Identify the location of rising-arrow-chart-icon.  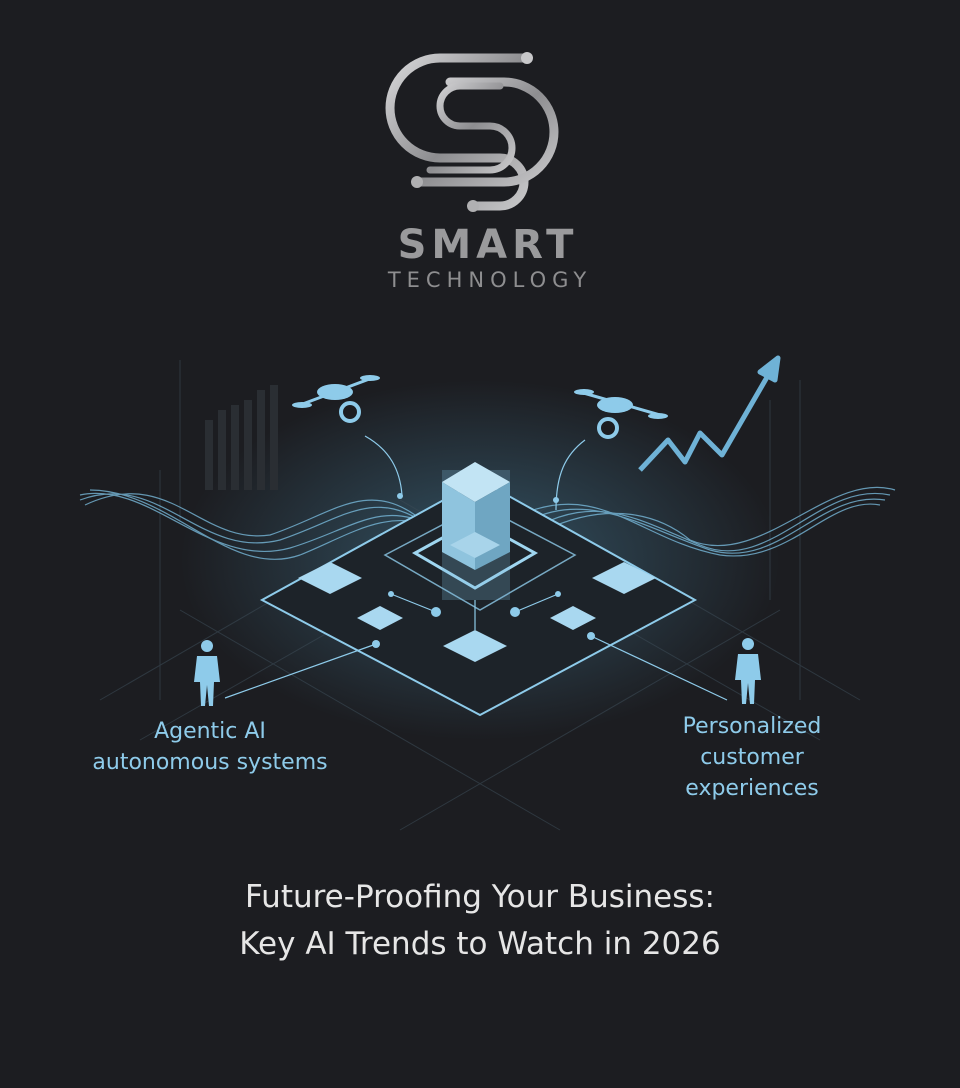
(709, 413).